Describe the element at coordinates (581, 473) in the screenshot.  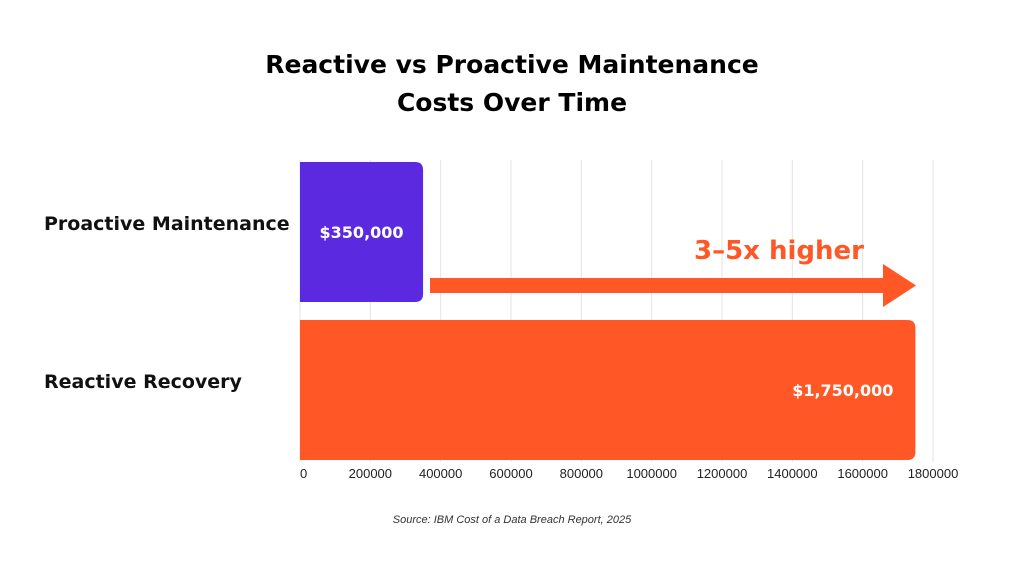
I see `x-tick-label: 800000` at that location.